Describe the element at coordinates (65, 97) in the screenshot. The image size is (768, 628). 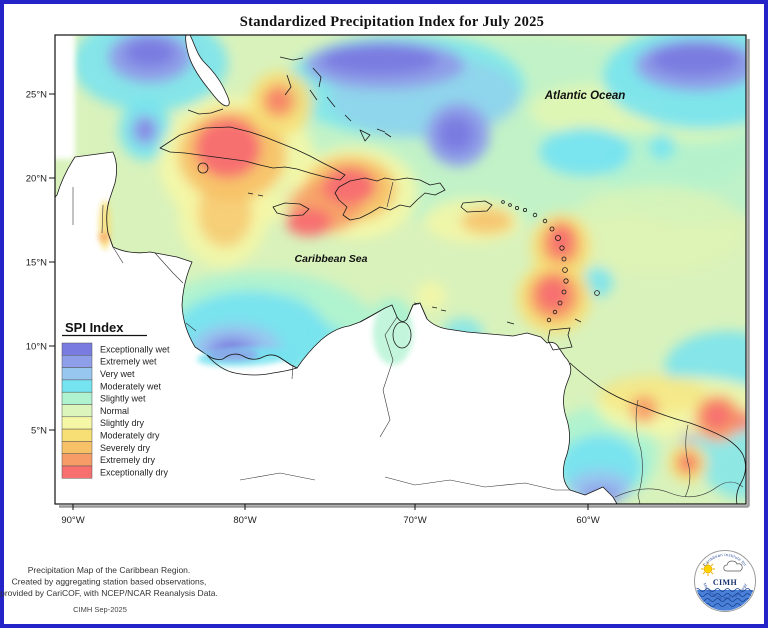
I see `field-boundary-white` at that location.